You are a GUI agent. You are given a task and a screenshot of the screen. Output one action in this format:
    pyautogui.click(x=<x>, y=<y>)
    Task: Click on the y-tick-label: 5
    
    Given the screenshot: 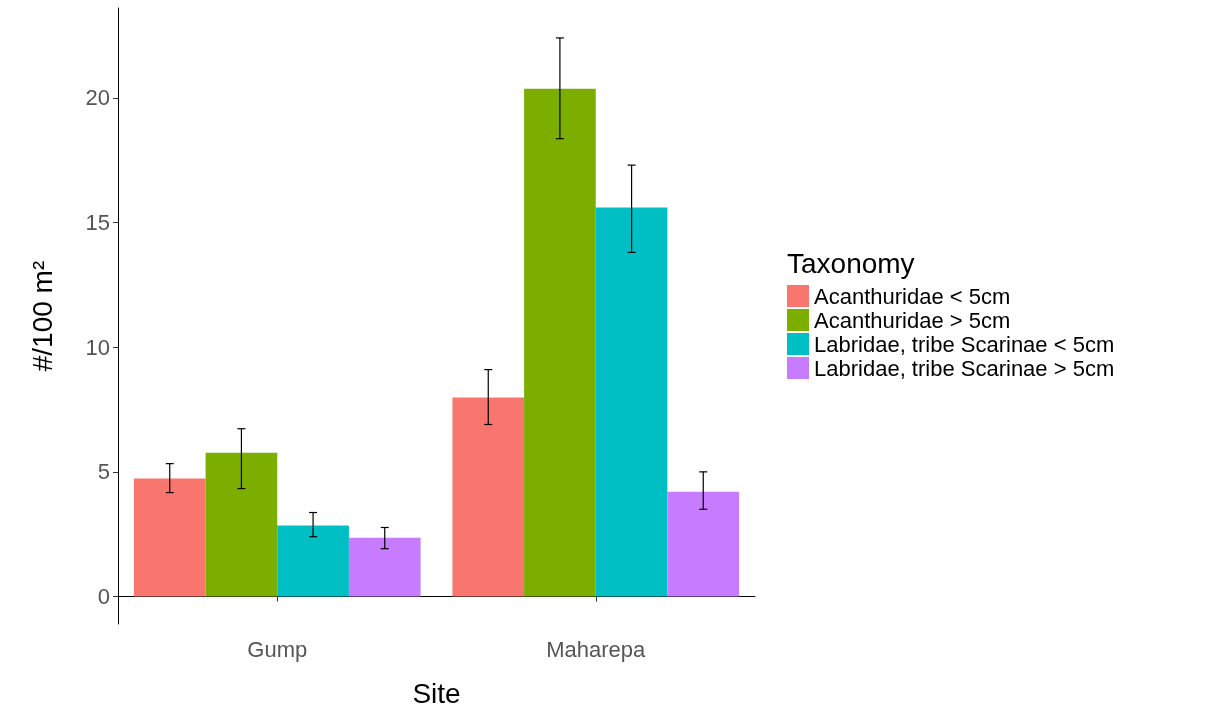 What is the action you would take?
    pyautogui.click(x=103, y=472)
    